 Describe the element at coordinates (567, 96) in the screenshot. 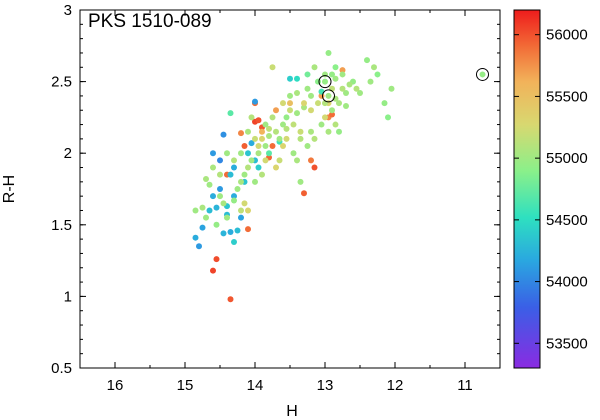

I see `colorbar-tick-label: 55500` at that location.